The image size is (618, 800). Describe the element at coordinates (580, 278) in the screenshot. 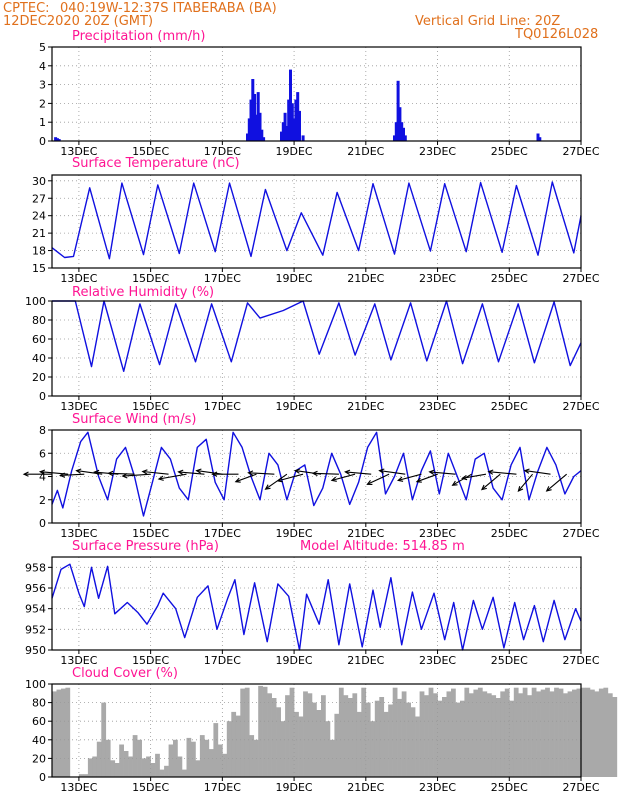

I see `x-tick-label: 27DEC` at that location.